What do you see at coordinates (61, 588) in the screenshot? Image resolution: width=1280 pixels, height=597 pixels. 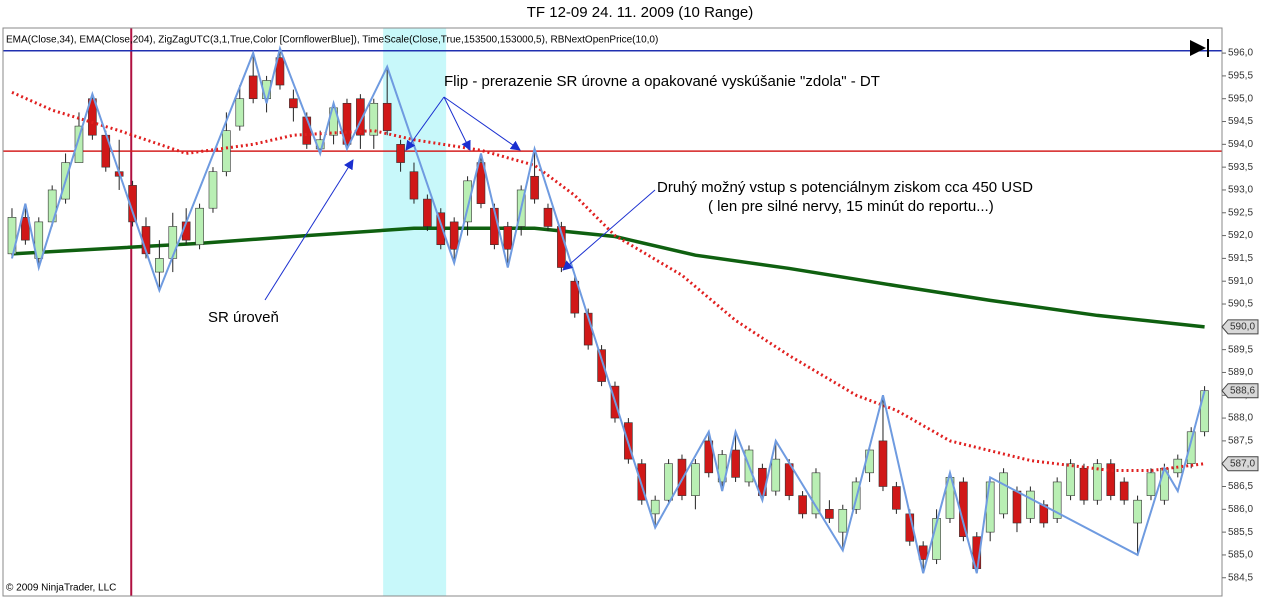 I see `copyright: © 2009 NinjaTrader, LLC` at bounding box center [61, 588].